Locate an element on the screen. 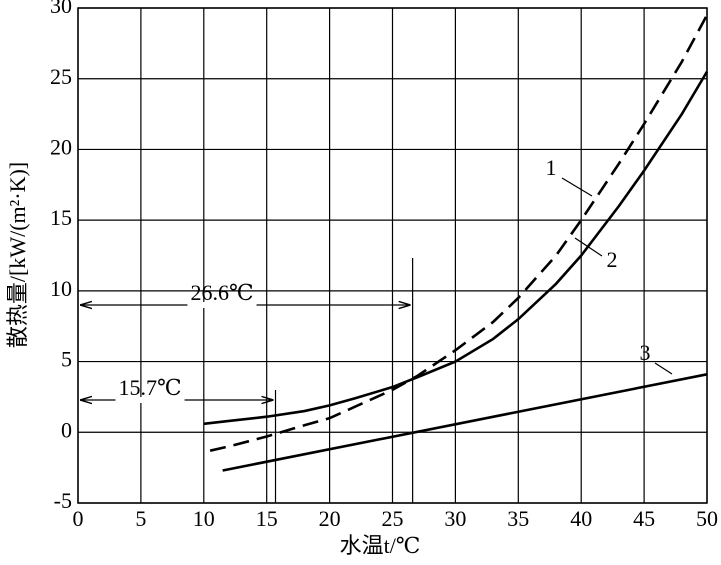  x-tick-label: 25 is located at coordinates (393, 518).